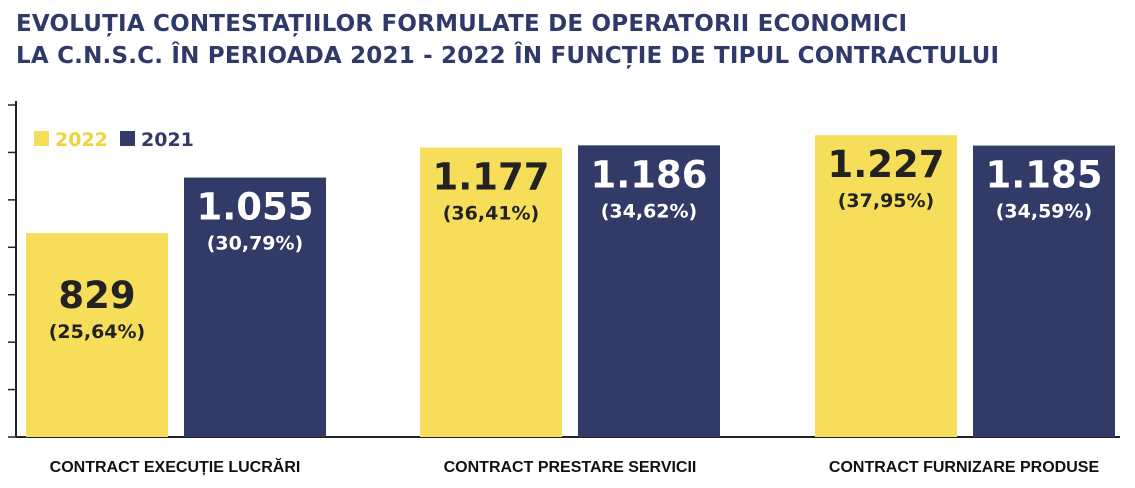 The image size is (1135, 488). Describe the element at coordinates (81, 140) in the screenshot. I see `legend-label-2022: 2022` at that location.